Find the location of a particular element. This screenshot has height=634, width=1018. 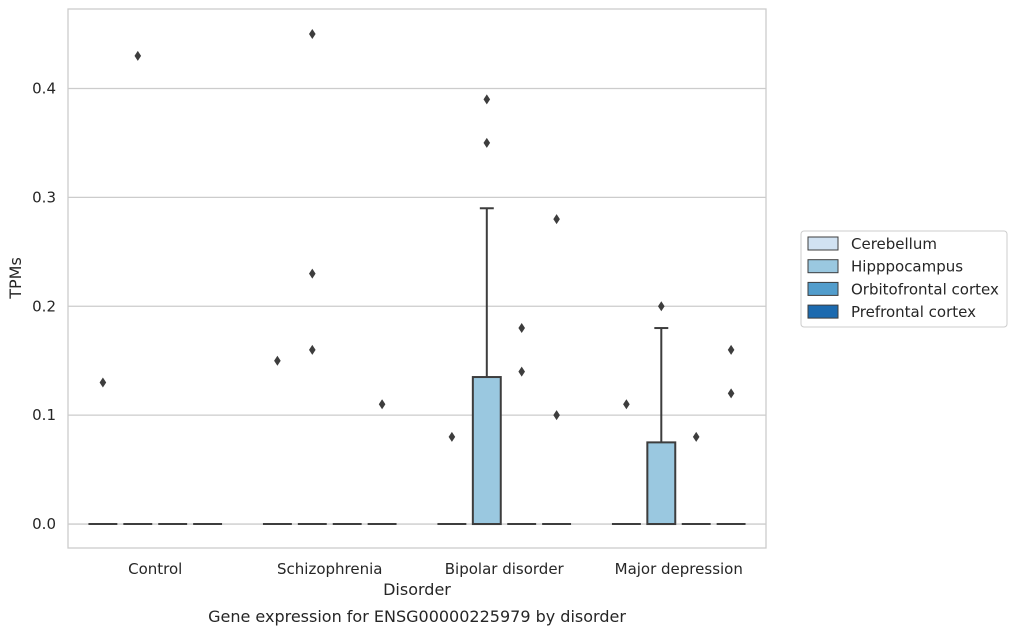

y-tick-label: 0.4 is located at coordinates (44, 88).